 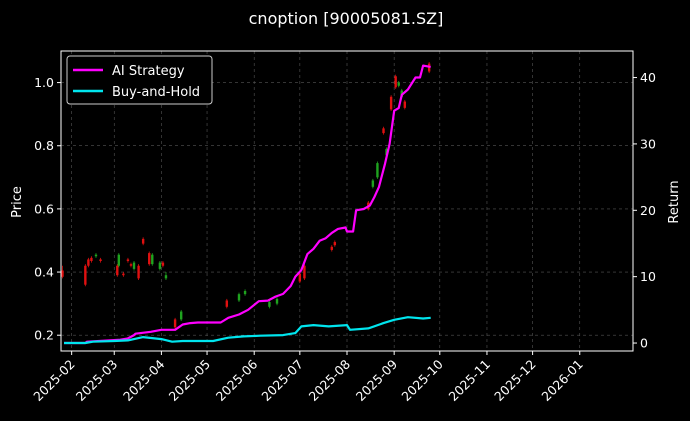 What do you see at coordinates (17, 202) in the screenshot?
I see `y-left-axis-label: Price` at bounding box center [17, 202].